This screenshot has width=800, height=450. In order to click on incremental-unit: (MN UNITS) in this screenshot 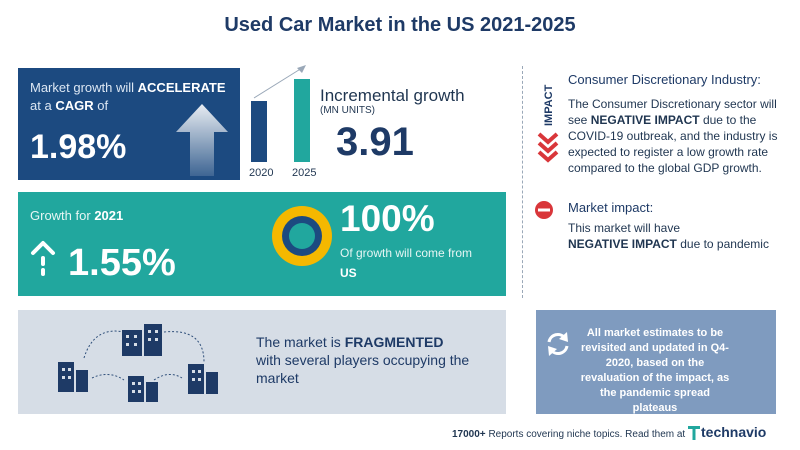, I will do `click(347, 110)`.